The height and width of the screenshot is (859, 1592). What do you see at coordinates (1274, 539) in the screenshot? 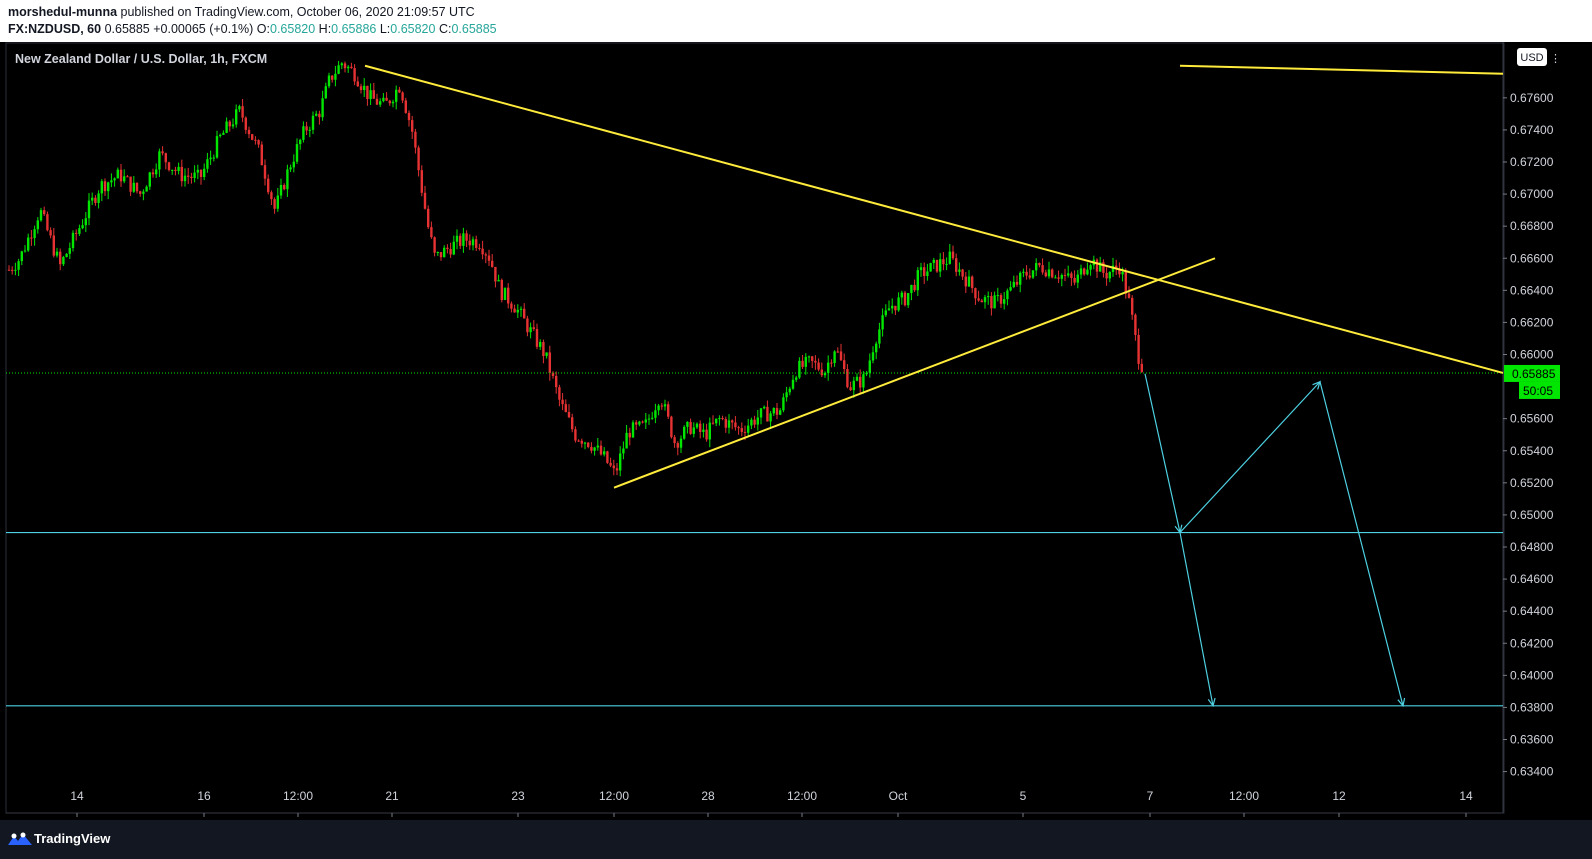
I see `projection-path` at bounding box center [1274, 539].